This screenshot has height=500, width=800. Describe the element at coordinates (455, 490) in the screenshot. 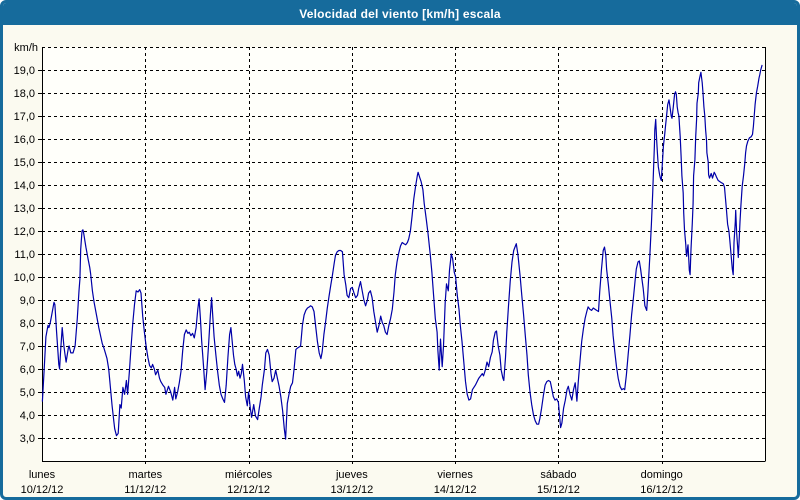

I see `day-date-label: 14/12/12` at that location.